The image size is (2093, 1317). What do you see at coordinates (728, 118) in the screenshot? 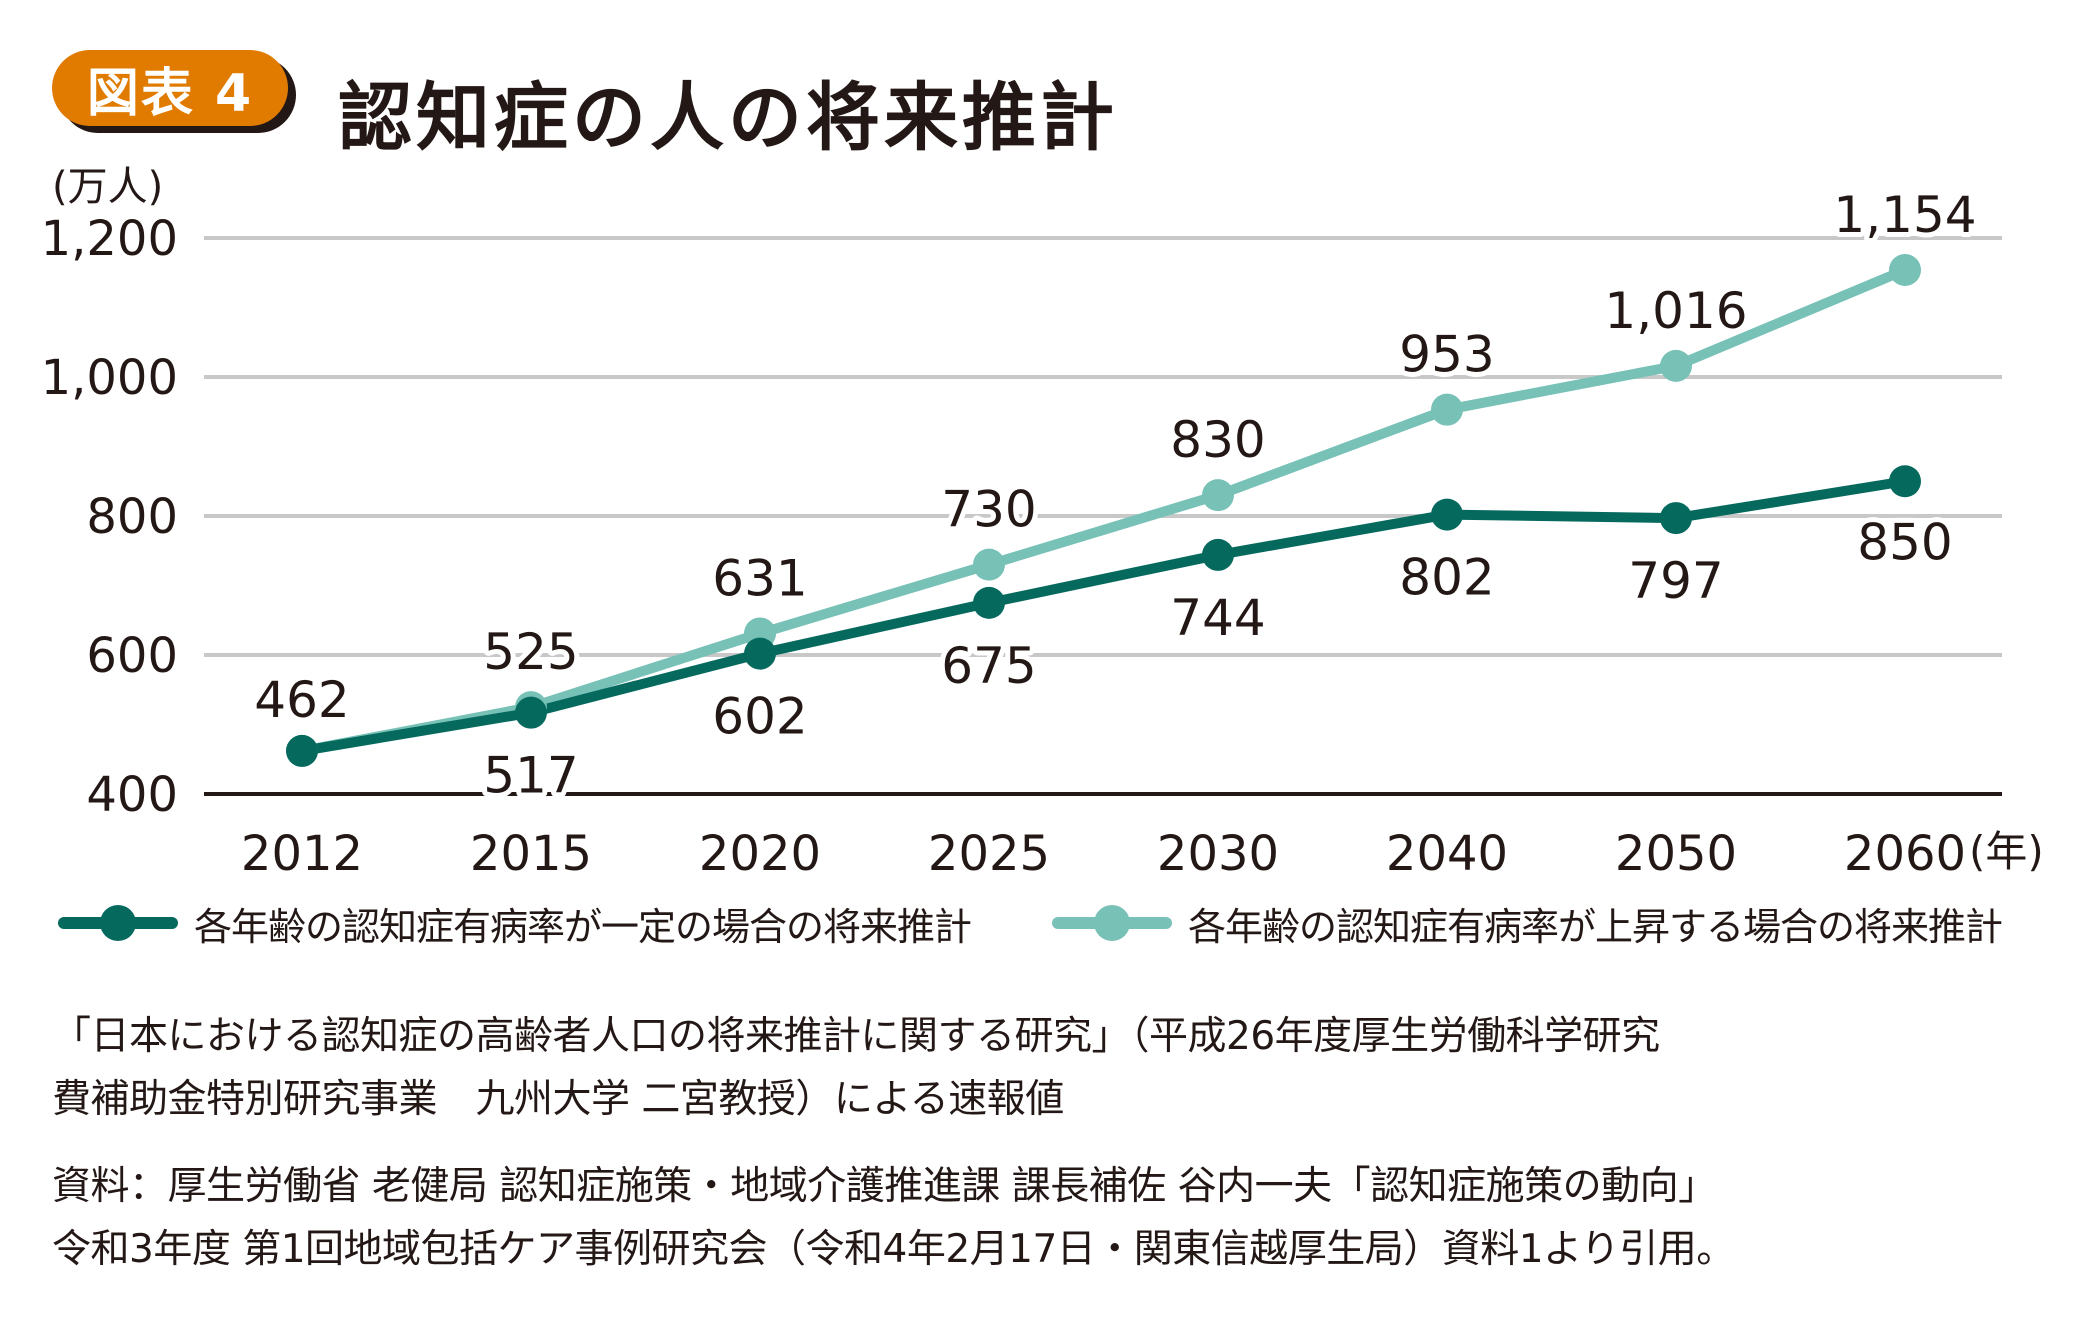
I see `chart-title: 認知症の人の将来推計` at bounding box center [728, 118].